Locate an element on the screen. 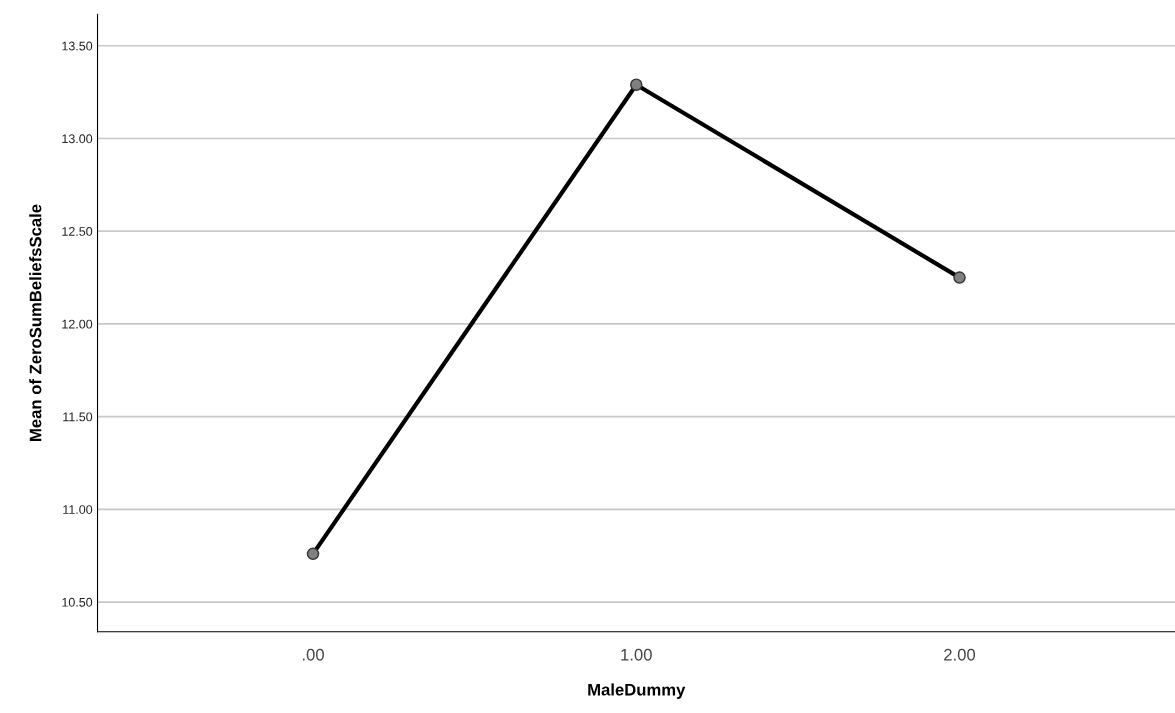 This screenshot has width=1175, height=713. y-tick-label: 13.00 is located at coordinates (77, 139).